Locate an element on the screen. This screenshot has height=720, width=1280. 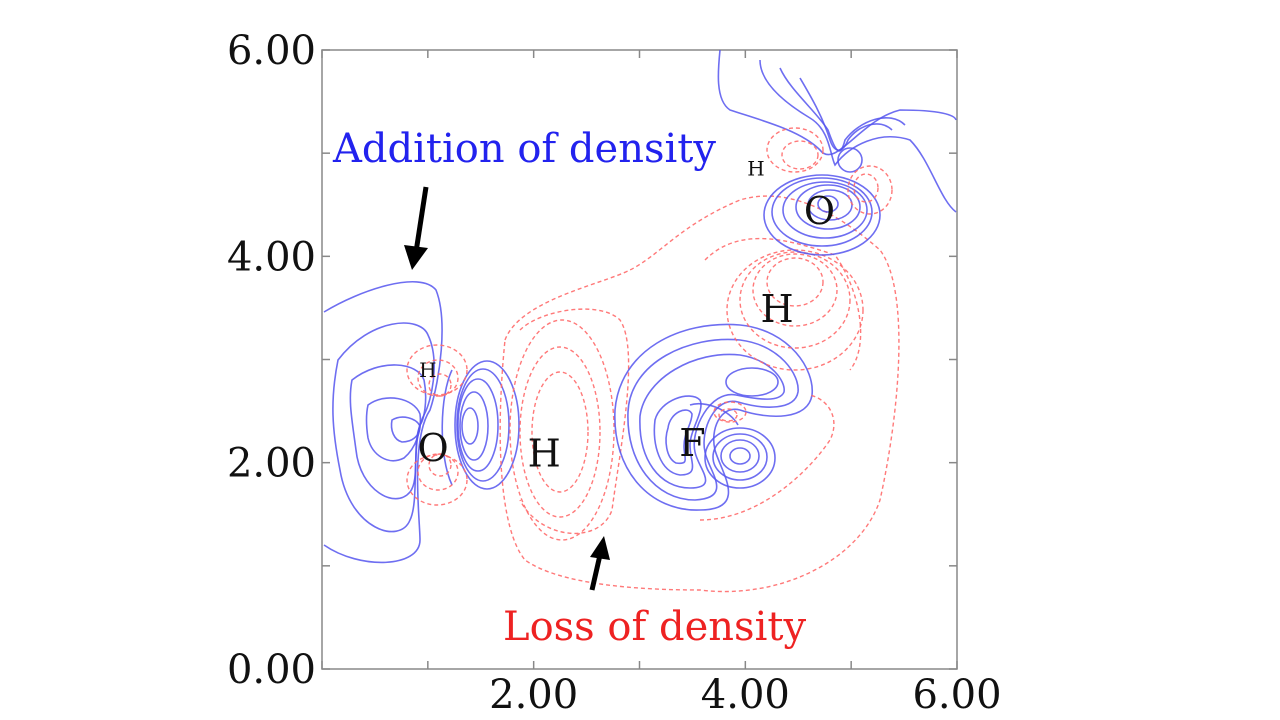
annotation-loss: Loss of density is located at coordinates (654, 627).